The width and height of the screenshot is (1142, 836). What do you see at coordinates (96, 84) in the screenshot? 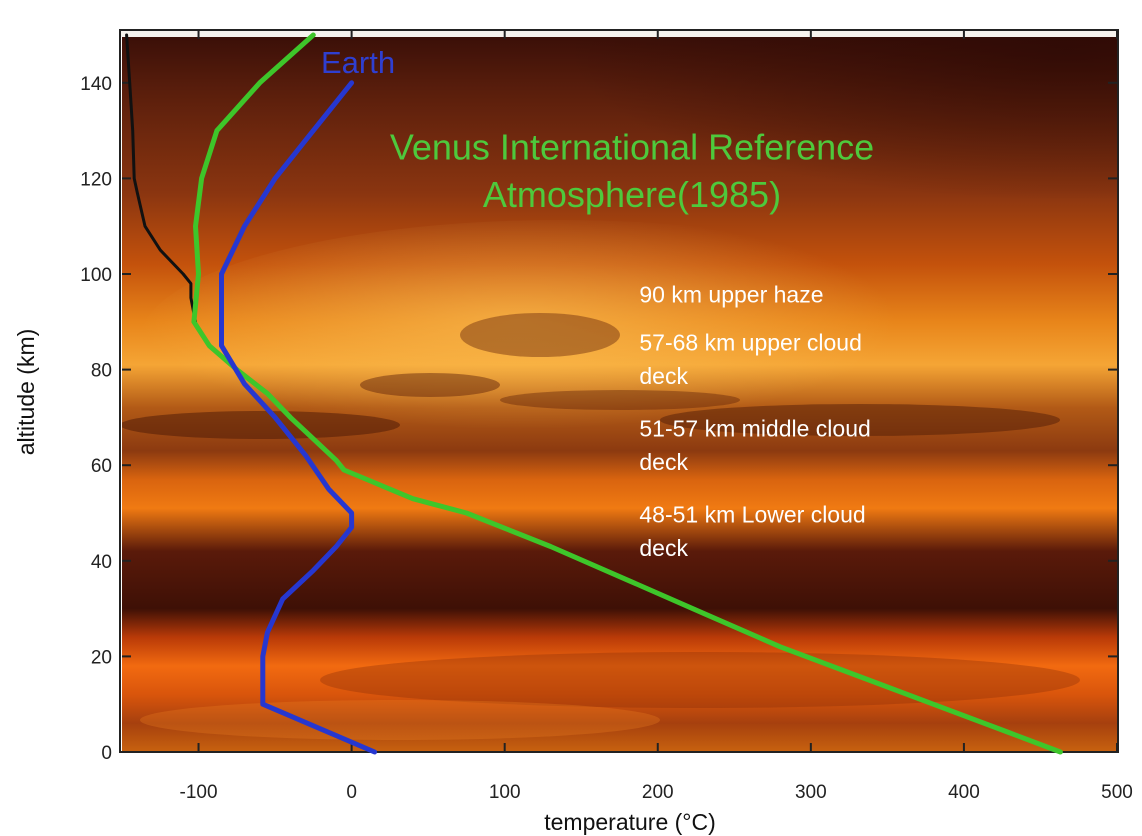
I see `y-tick-label: 140` at bounding box center [96, 84].